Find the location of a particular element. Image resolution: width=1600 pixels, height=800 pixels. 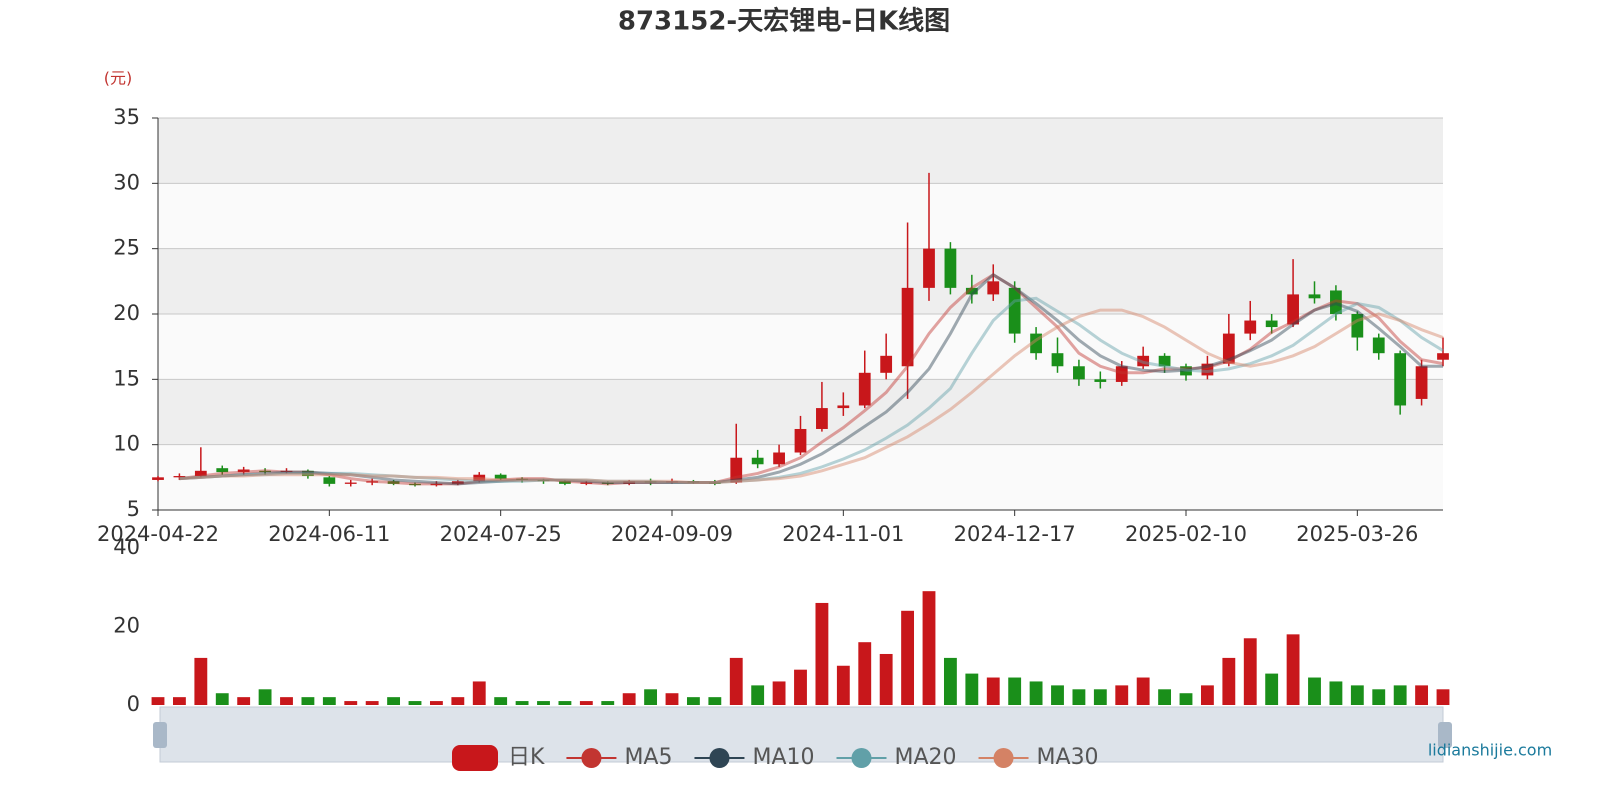

legend-label: 日K is located at coordinates (526, 757).